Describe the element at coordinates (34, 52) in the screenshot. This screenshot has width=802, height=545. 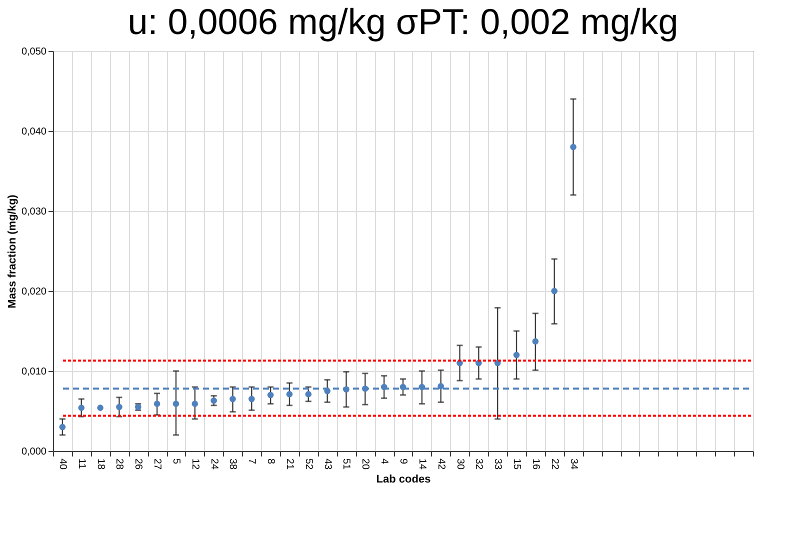
I see `y-tick-label: 0,050` at that location.